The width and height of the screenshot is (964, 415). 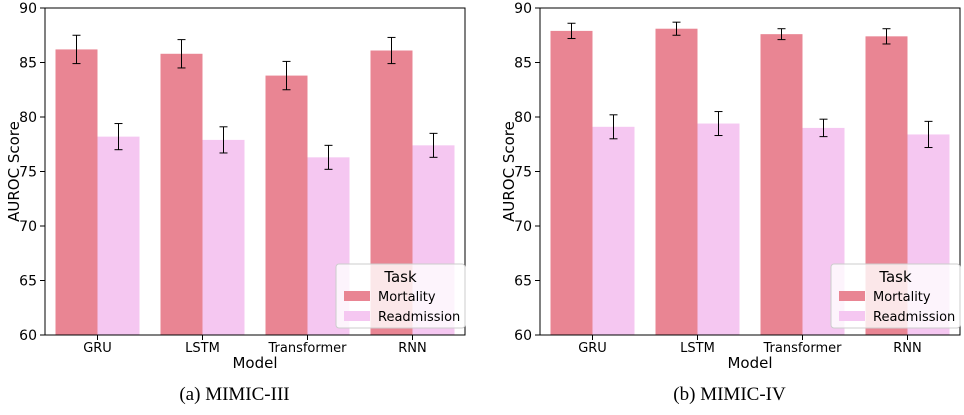 I want to click on caption-mimic-iv: (b) MIMIC-IV, so click(x=729, y=394).